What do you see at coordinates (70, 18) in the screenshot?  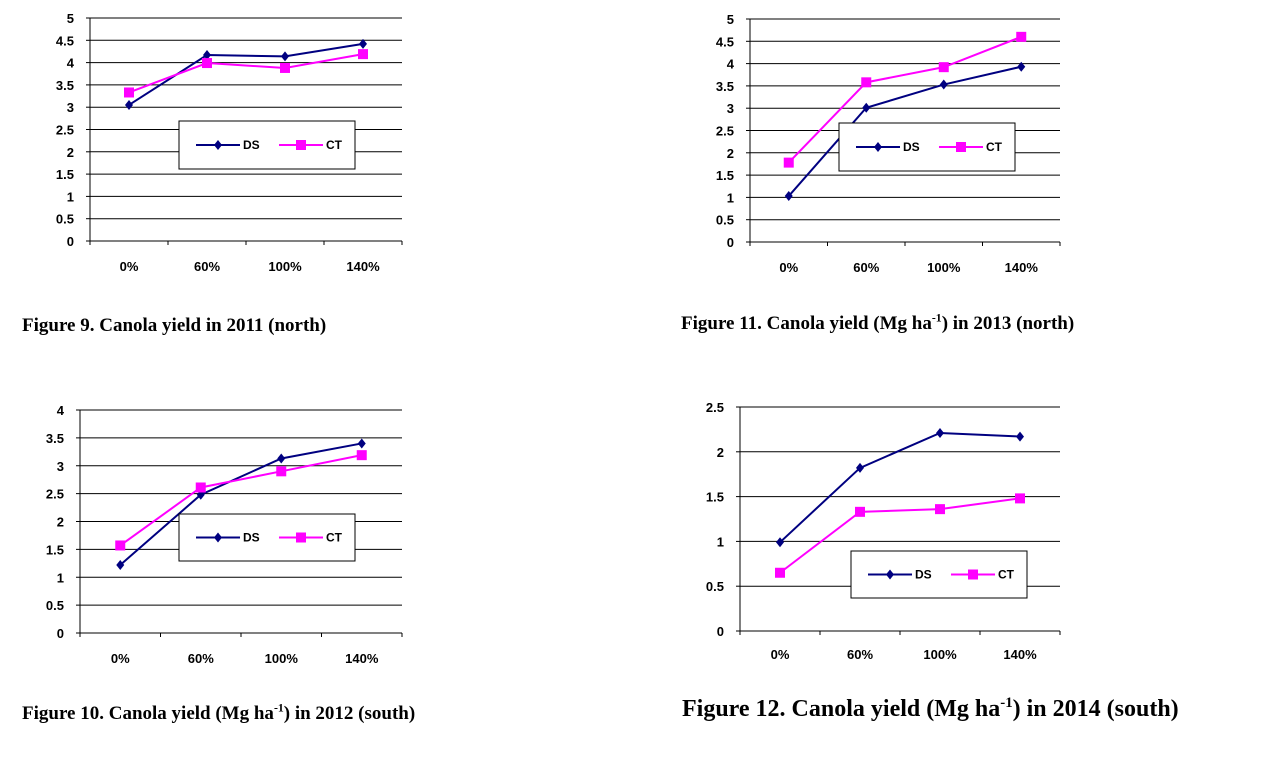 I see `y-tick-label: 5` at bounding box center [70, 18].